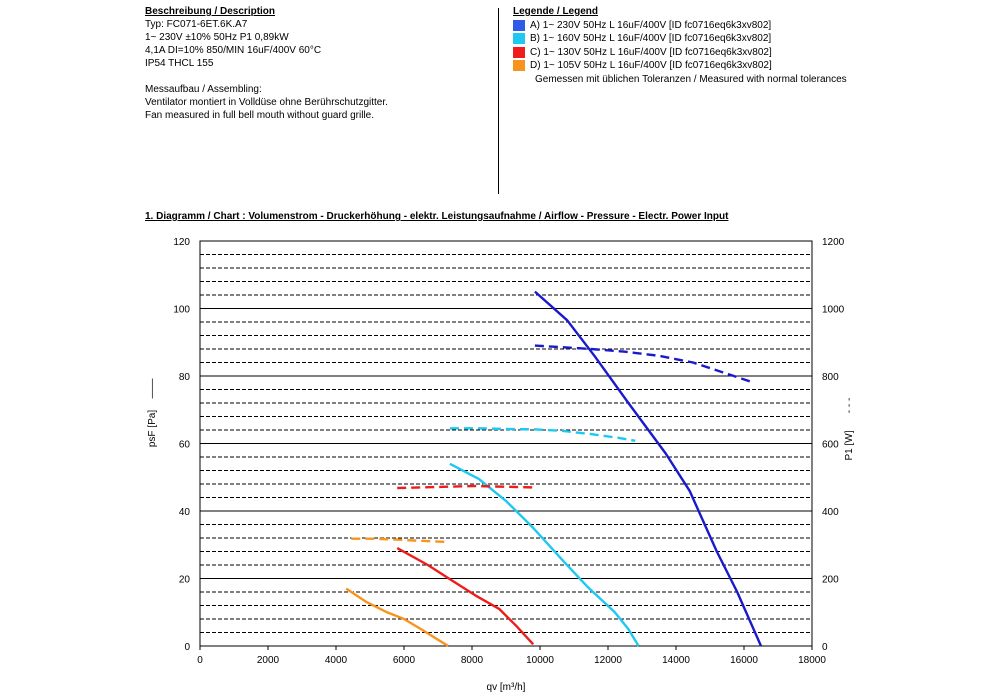 This screenshot has width=1000, height=695. Describe the element at coordinates (185, 580) in the screenshot. I see `y-tick-label: 20` at that location.